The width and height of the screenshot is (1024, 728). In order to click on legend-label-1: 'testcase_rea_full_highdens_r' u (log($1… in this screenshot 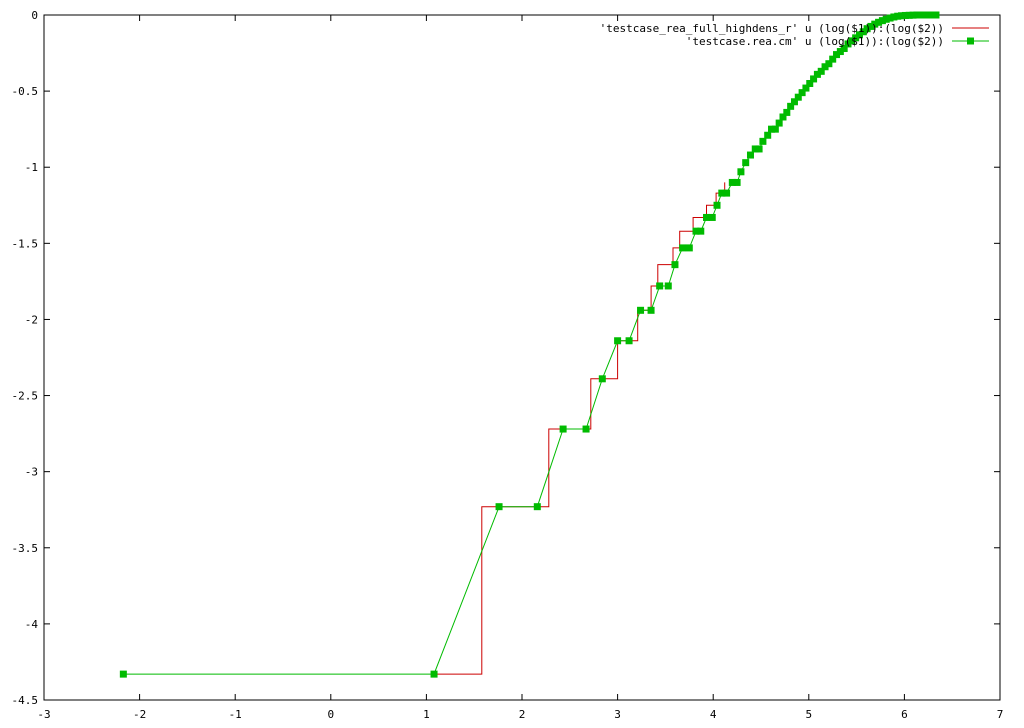, I will do `click(772, 28)`.